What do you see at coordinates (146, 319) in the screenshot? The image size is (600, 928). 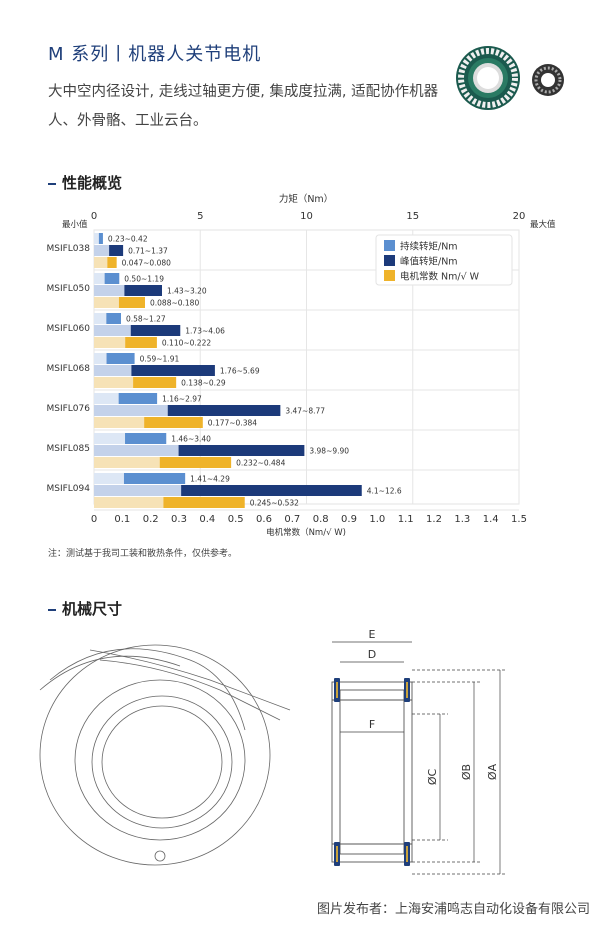 I see `bar-value-label: 0.58~1.27` at bounding box center [146, 319].